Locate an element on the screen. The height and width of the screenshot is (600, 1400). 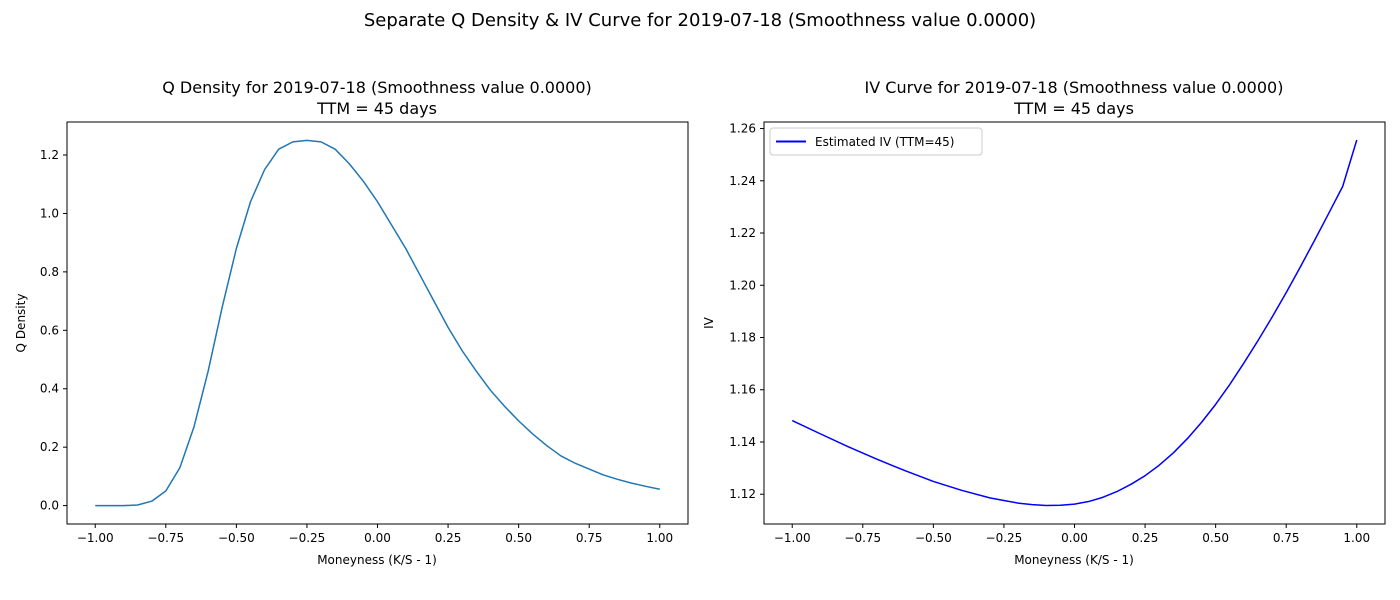
y-tick-label: 1.18 is located at coordinates (742, 337).